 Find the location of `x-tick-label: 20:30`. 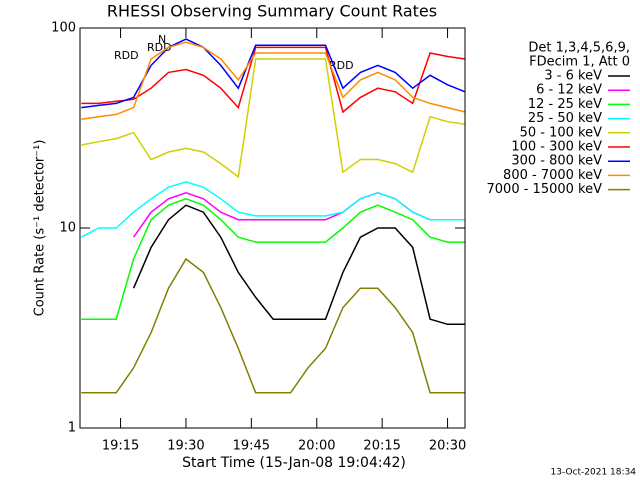

x-tick-label: 20:30 is located at coordinates (447, 446).